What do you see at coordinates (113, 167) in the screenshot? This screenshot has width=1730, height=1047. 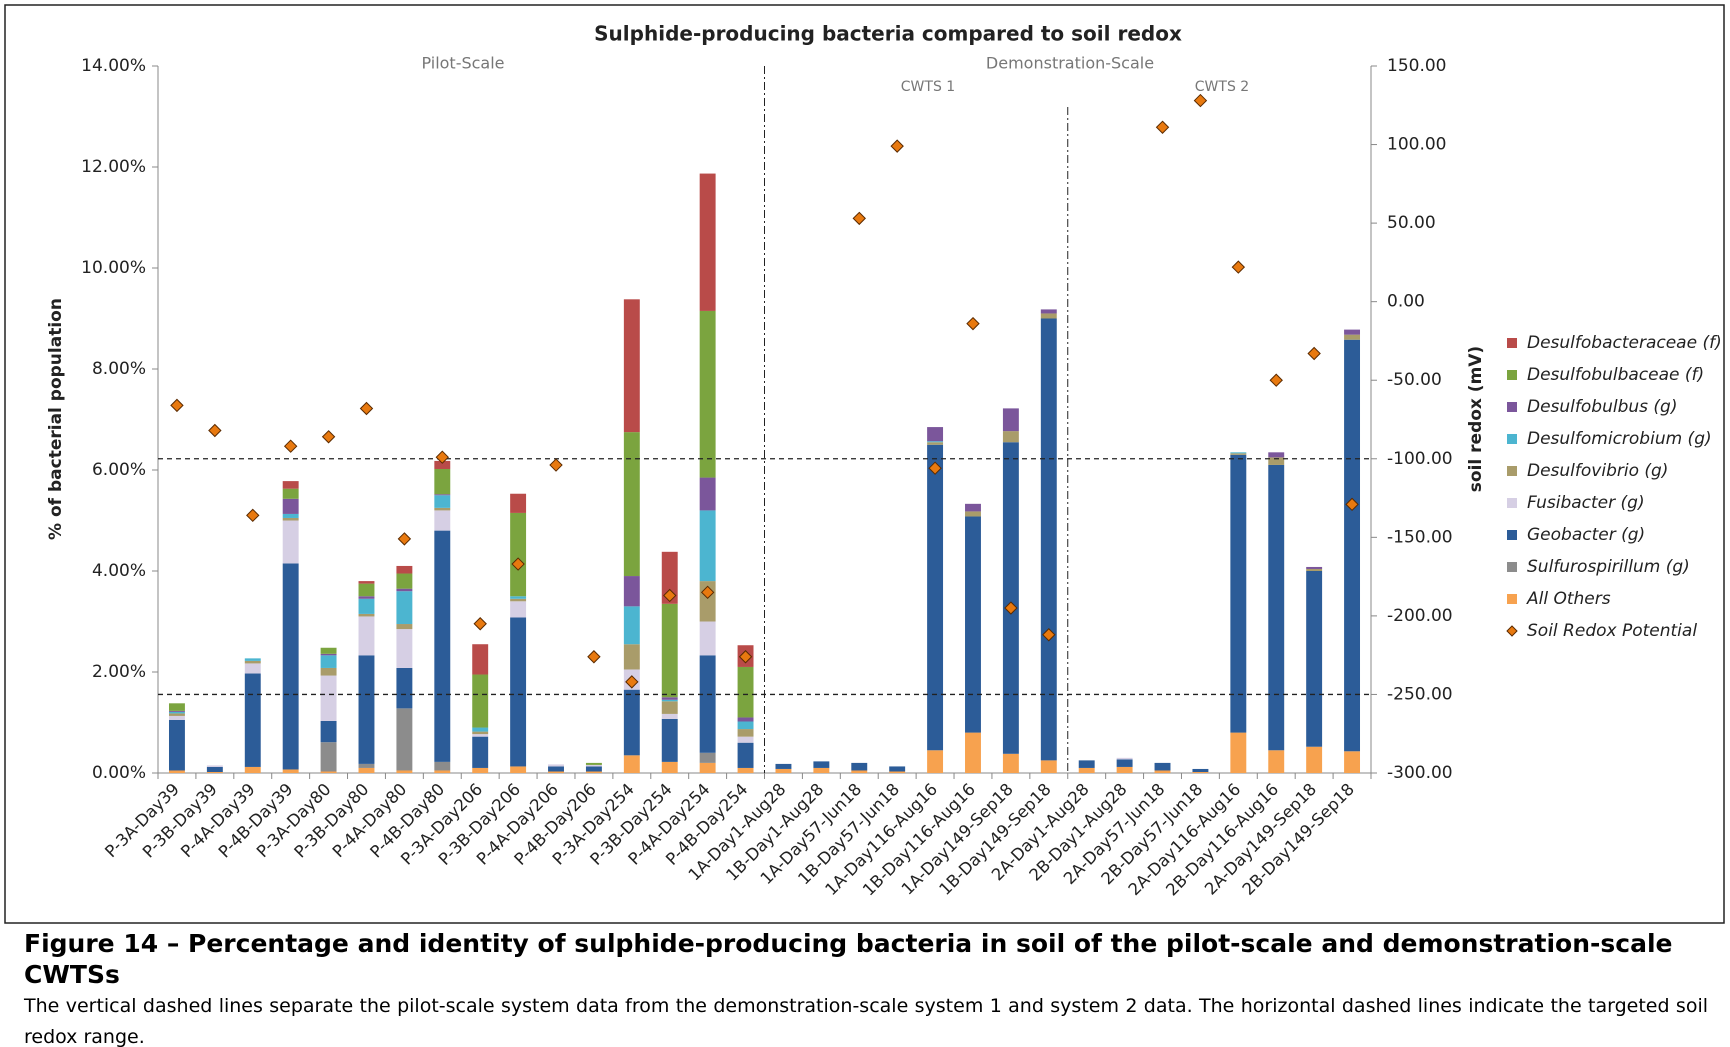 I see `y-tick-label: 12.00%` at bounding box center [113, 167].